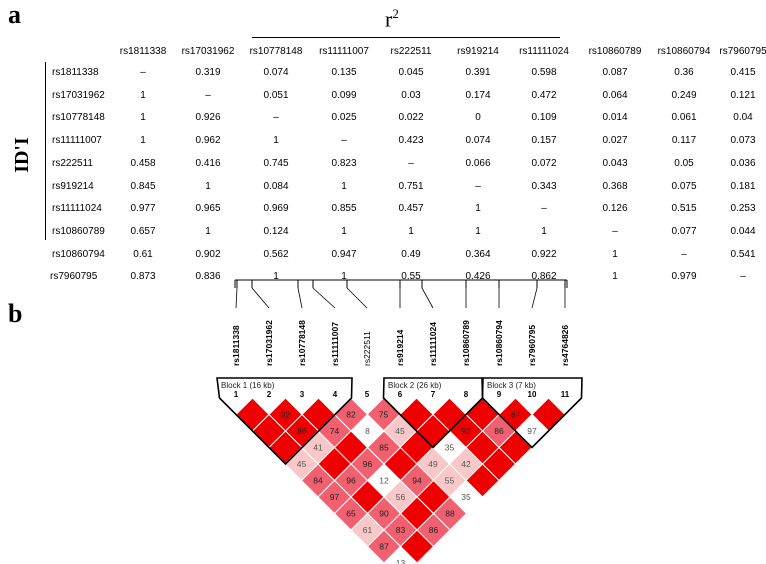 This screenshot has height=564, width=766. Describe the element at coordinates (344, 209) in the screenshot. I see `matrix-cell: 0.855` at that location.